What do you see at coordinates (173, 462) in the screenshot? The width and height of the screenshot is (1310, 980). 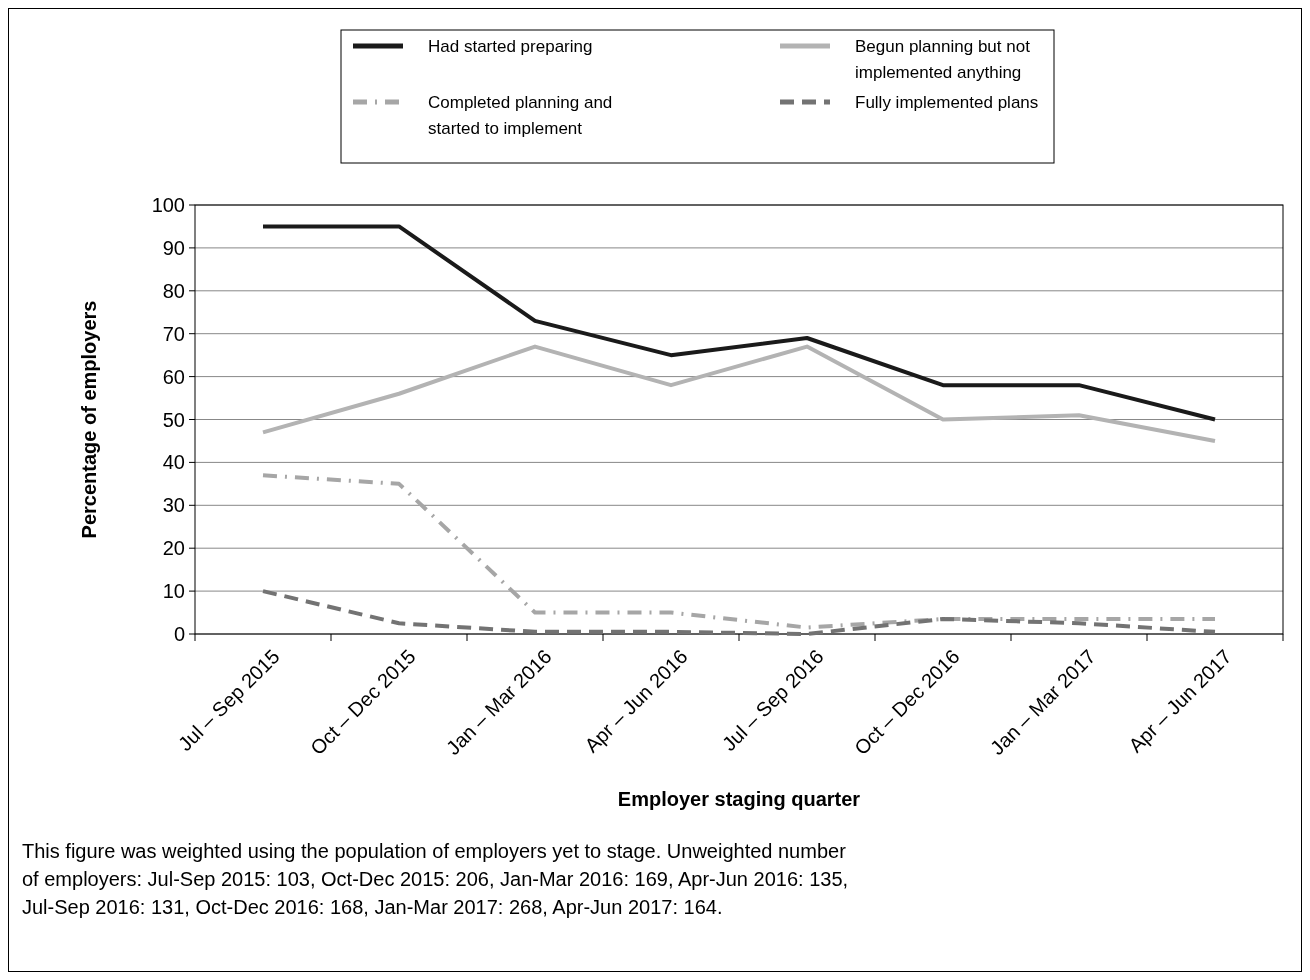 I see `y-tick-label: 40` at bounding box center [173, 462].